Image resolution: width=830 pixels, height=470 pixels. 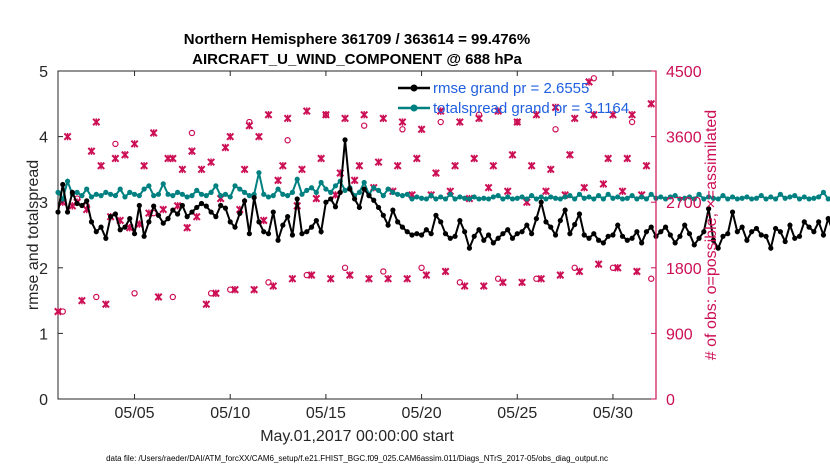 What do you see at coordinates (517, 413) in the screenshot?
I see `x-tick-label: 05/25` at bounding box center [517, 413].